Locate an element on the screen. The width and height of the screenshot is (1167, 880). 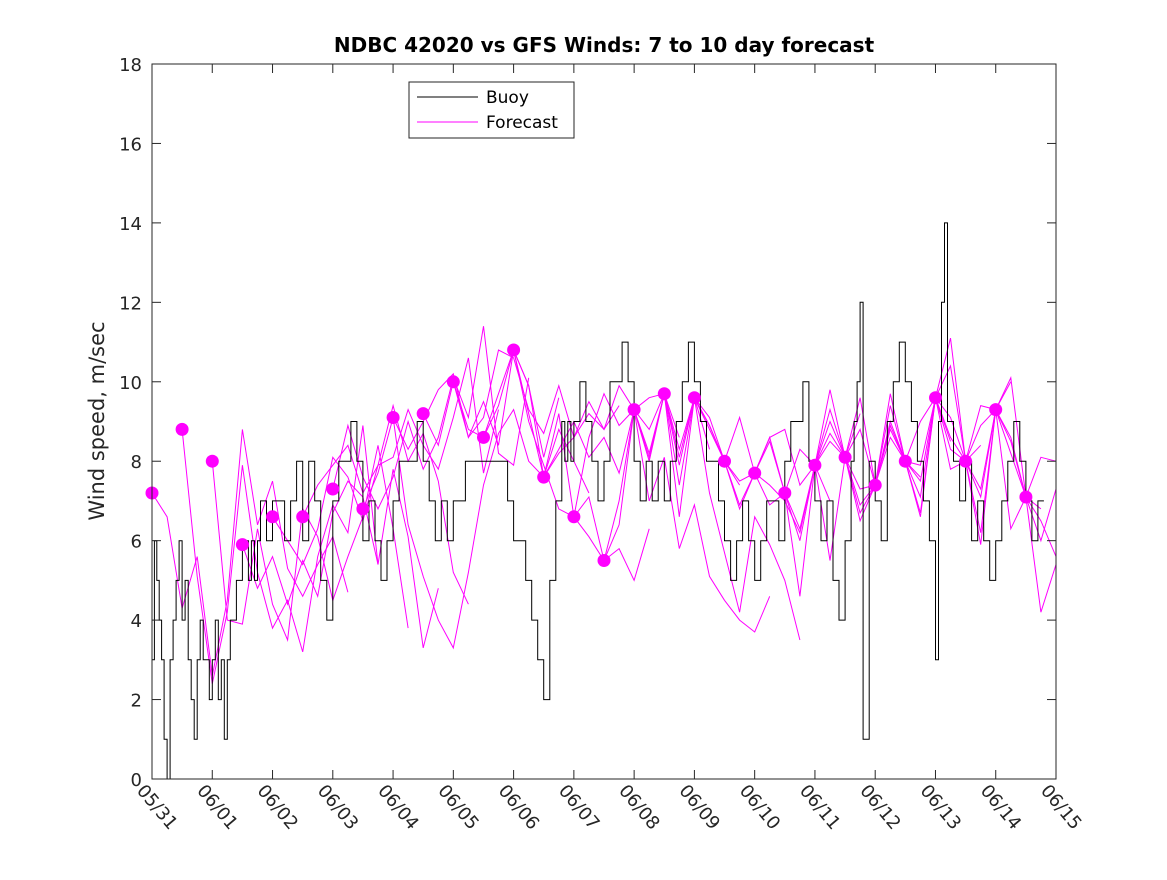
legend-box is located at coordinates (491, 110).